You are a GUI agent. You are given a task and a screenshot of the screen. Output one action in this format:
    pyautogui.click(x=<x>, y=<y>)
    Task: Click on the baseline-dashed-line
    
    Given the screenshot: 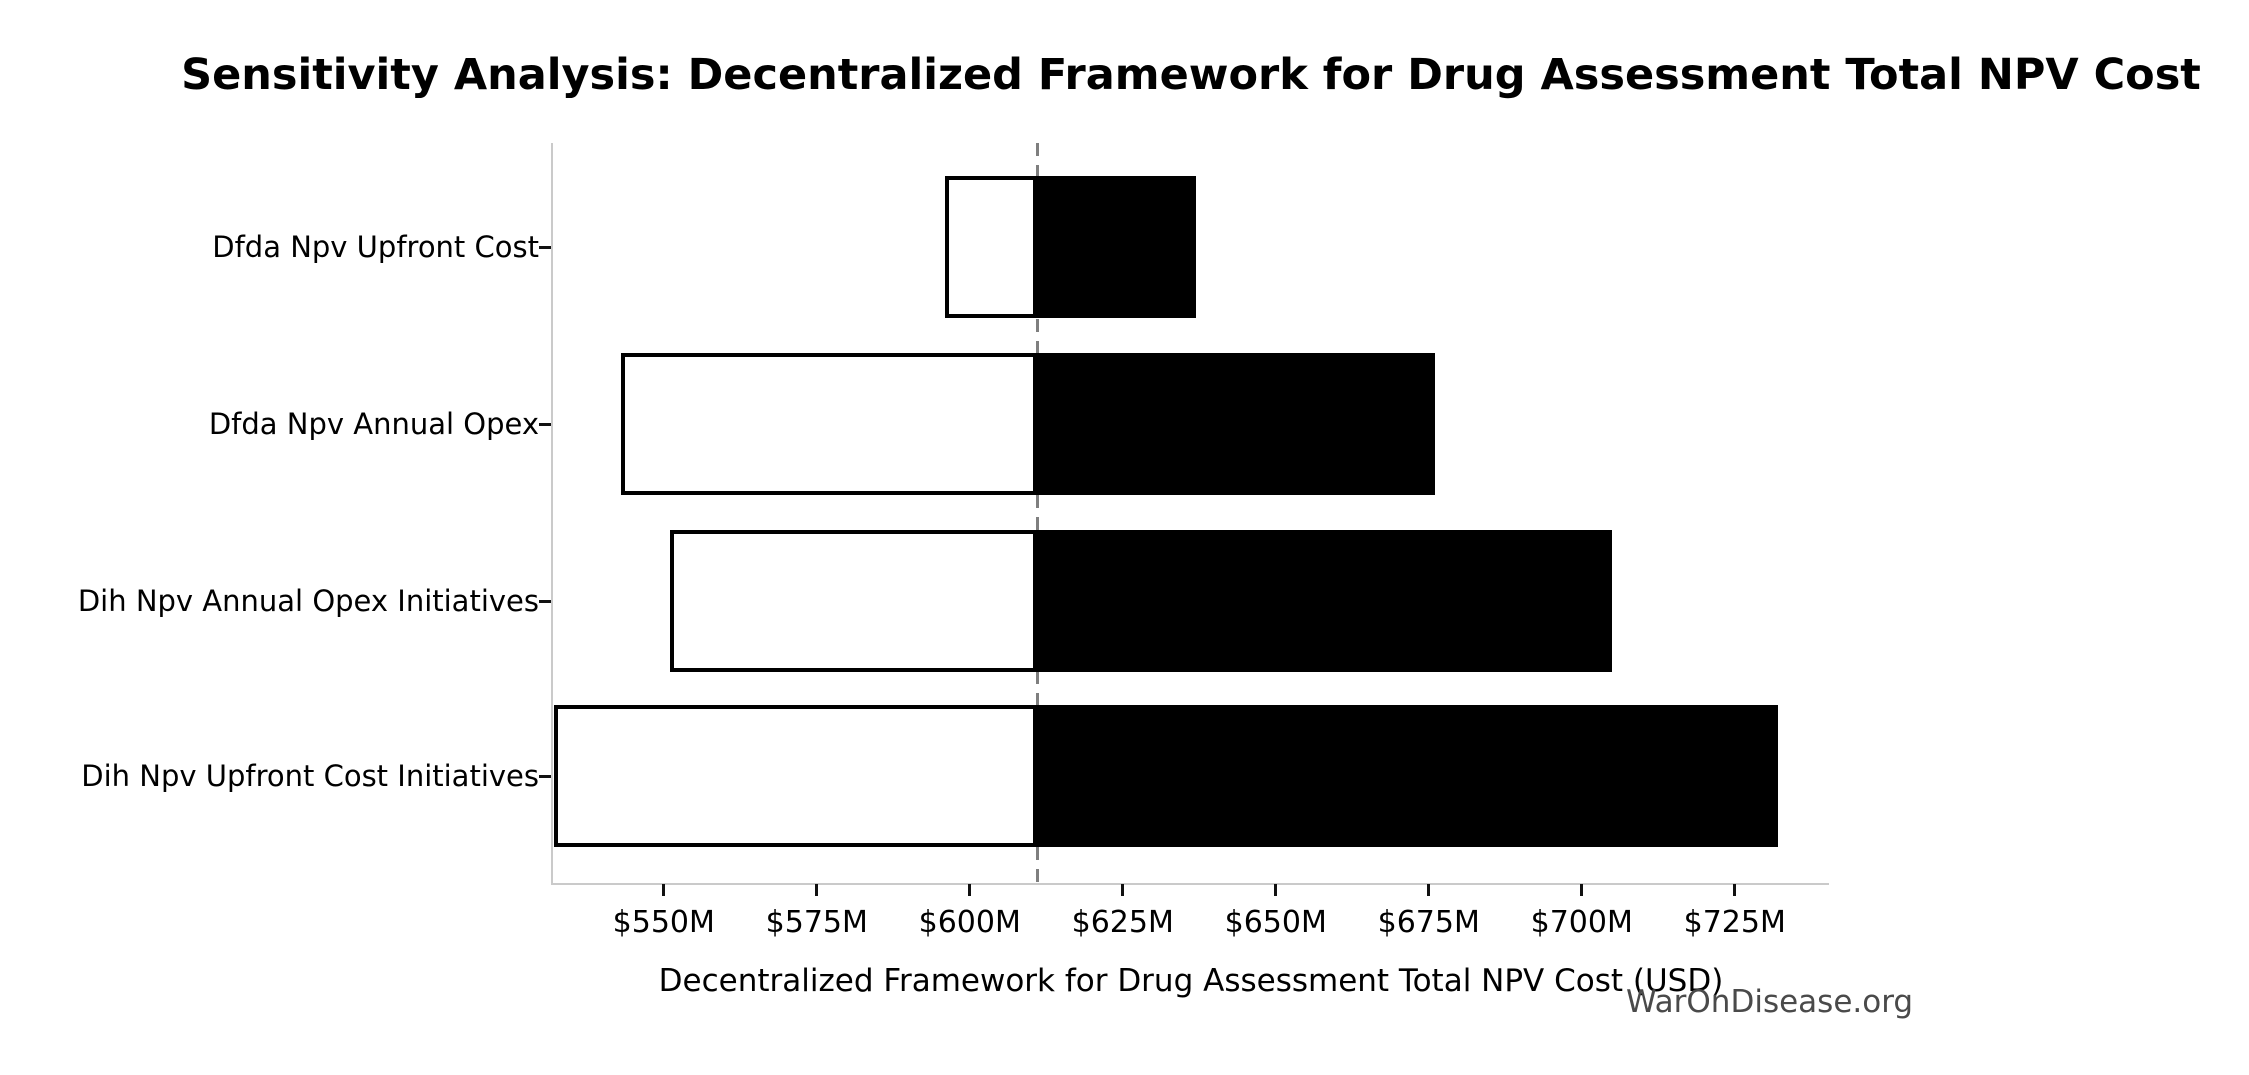 What is the action you would take?
    pyautogui.click(x=1037, y=513)
    